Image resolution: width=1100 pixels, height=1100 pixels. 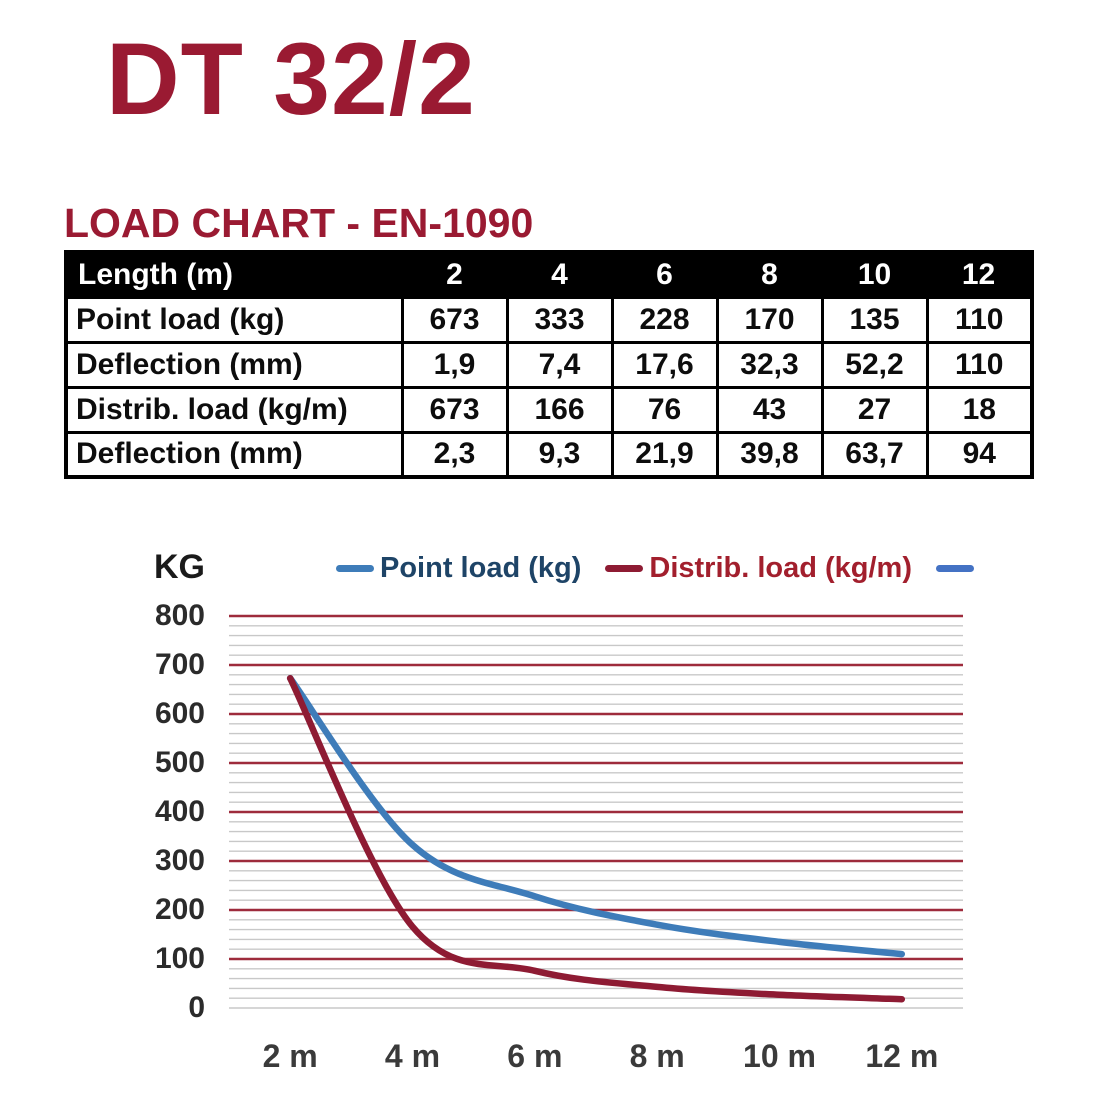 What do you see at coordinates (559, 454) in the screenshot?
I see `cell-value: 9,3` at bounding box center [559, 454].